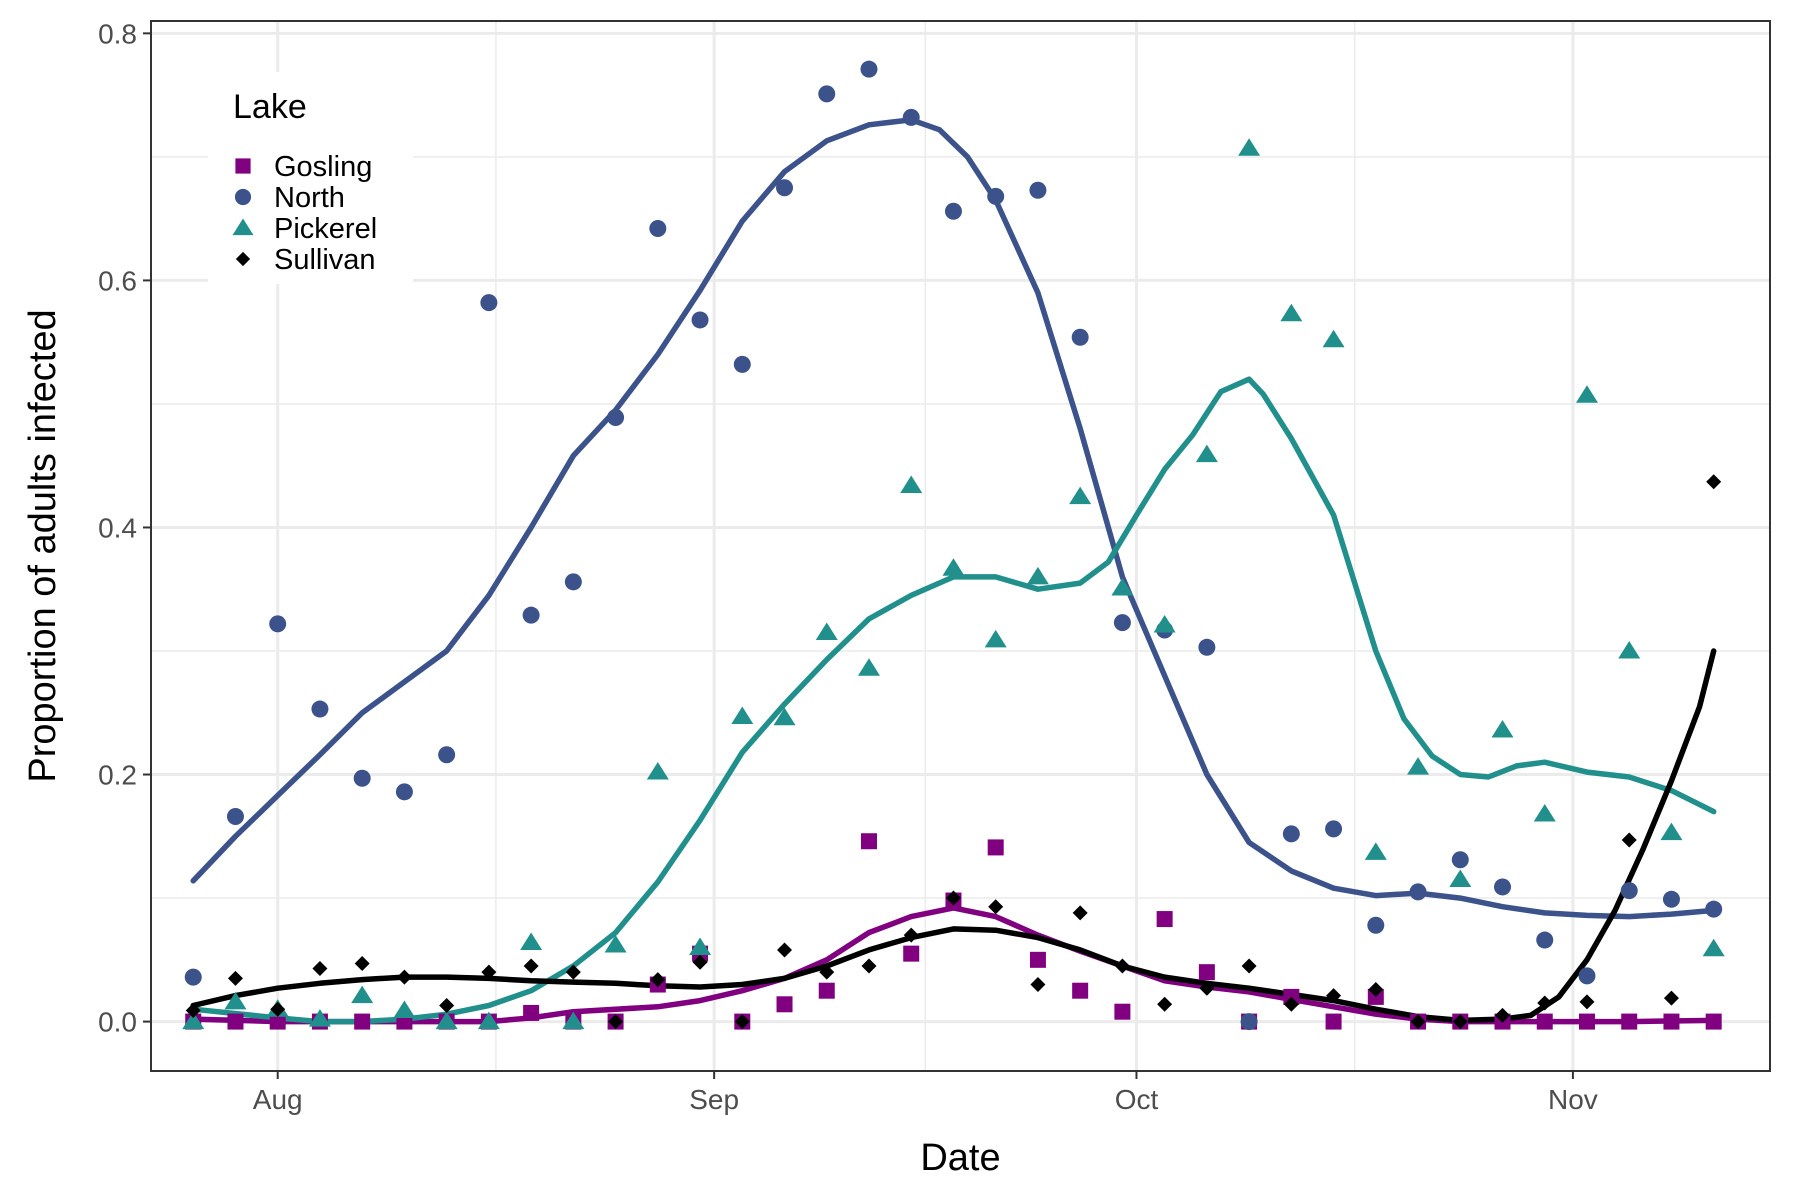 Image resolution: width=1800 pixels, height=1200 pixels. What do you see at coordinates (117, 33) in the screenshot?
I see `y-tick-label: 0.8` at bounding box center [117, 33].